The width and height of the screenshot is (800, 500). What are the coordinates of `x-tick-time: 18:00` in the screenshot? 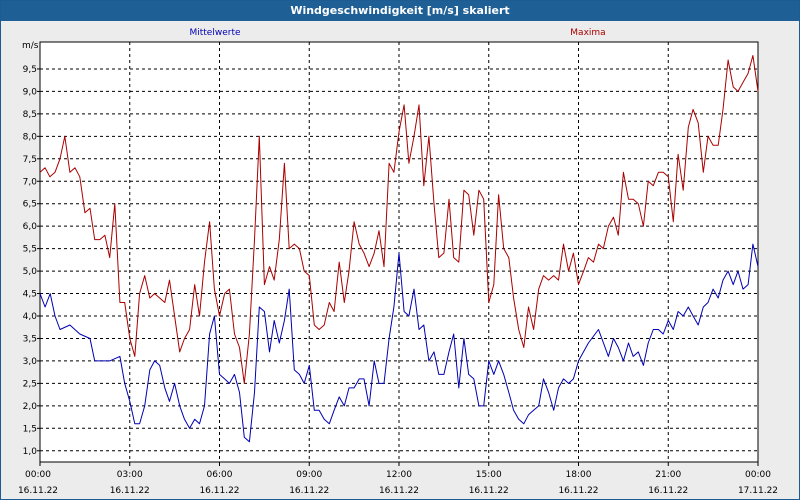 It's located at (579, 475).